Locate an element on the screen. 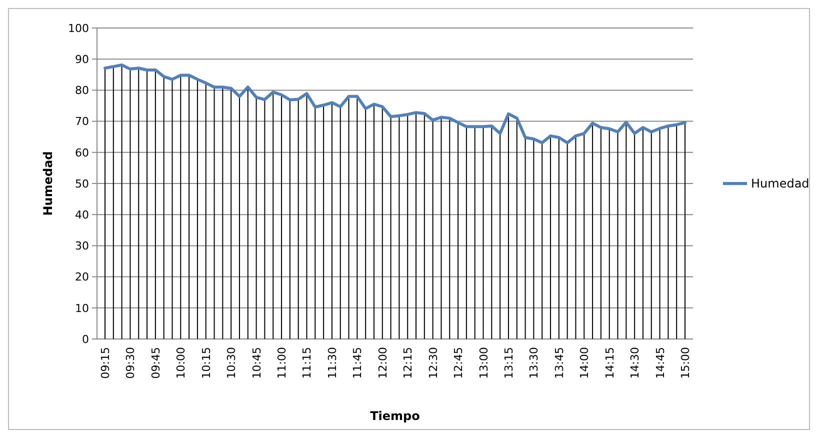 This screenshot has width=818, height=438. legend-label: Humedad is located at coordinates (780, 183).